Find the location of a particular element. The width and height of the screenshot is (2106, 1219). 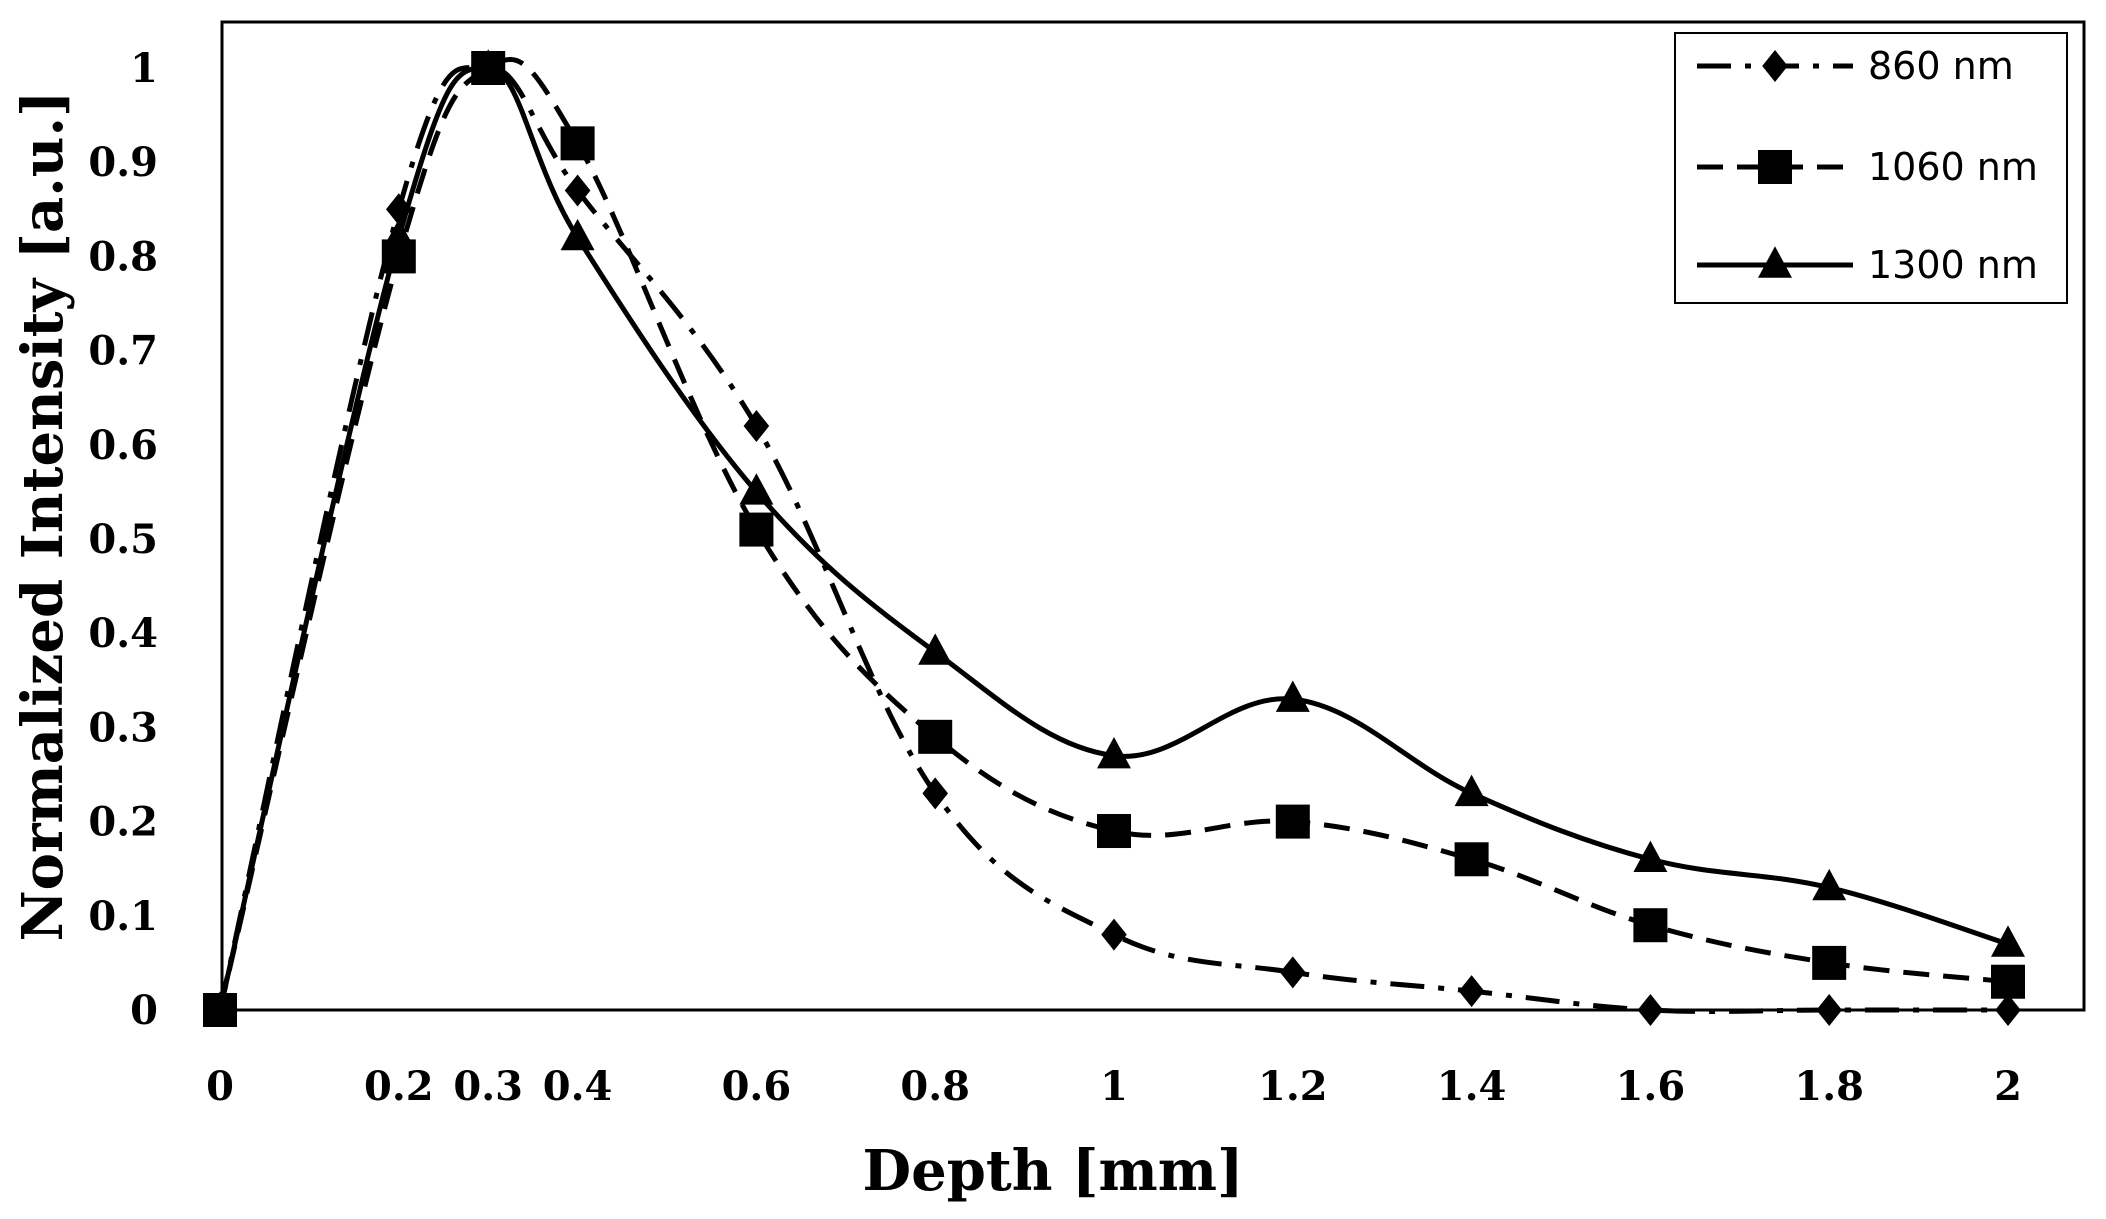

y-tick-label: 0.2 is located at coordinates (123, 822).